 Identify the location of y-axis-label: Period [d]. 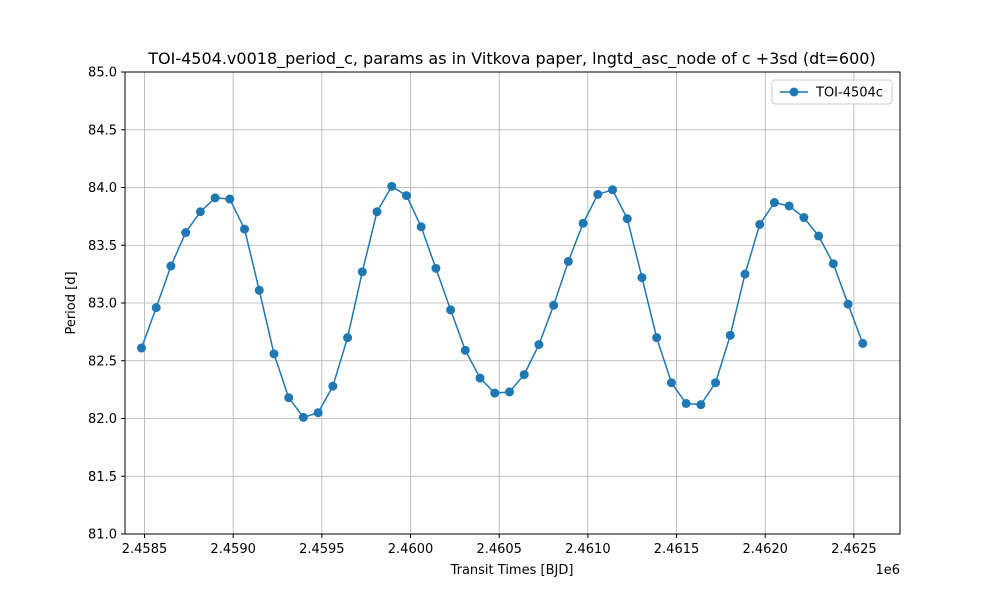
(71, 302).